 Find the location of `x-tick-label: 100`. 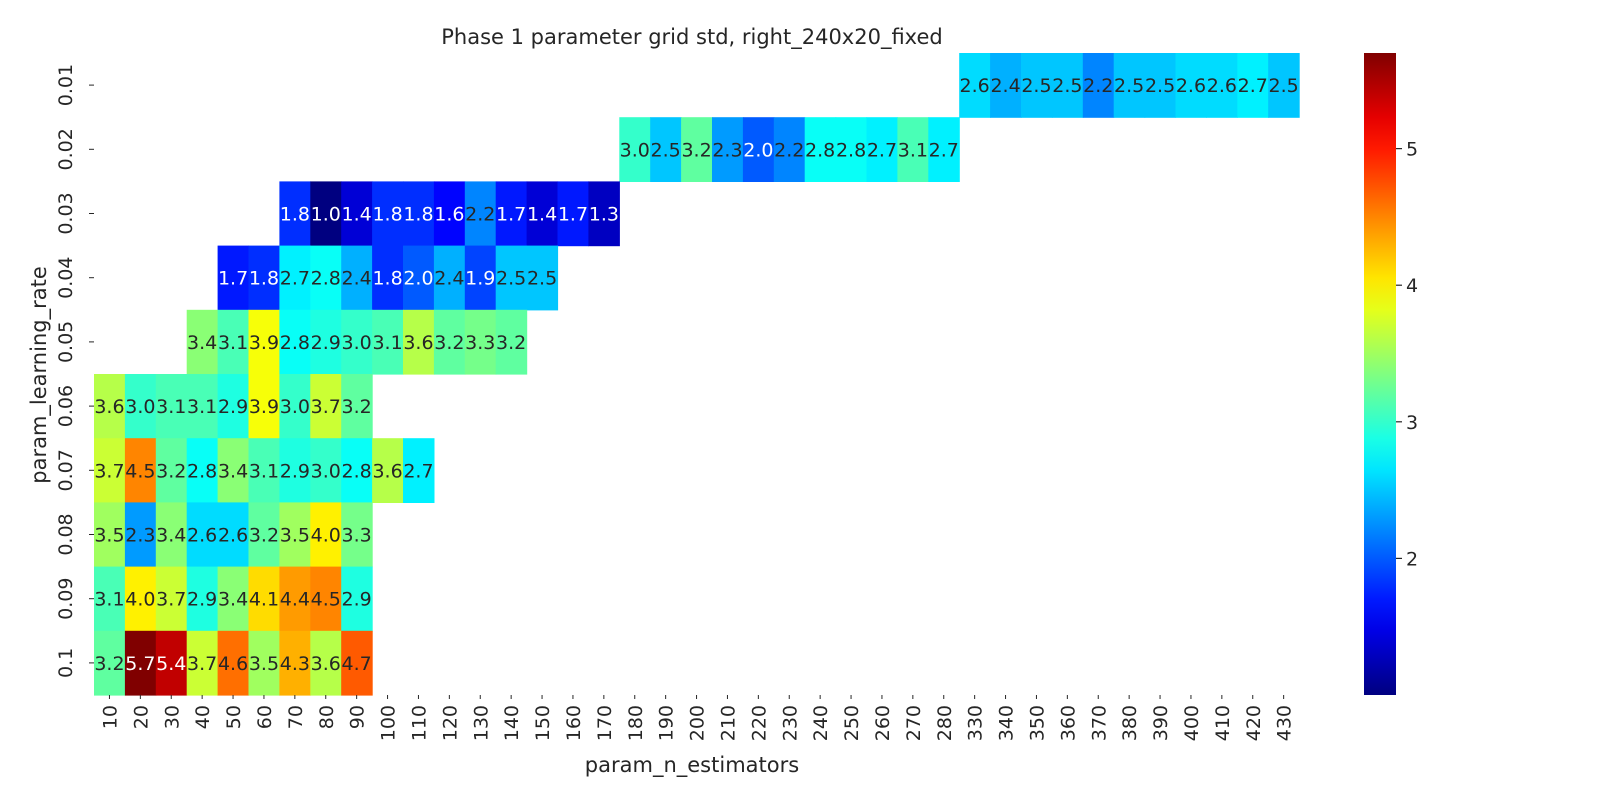

x-tick-label: 100 is located at coordinates (389, 723).